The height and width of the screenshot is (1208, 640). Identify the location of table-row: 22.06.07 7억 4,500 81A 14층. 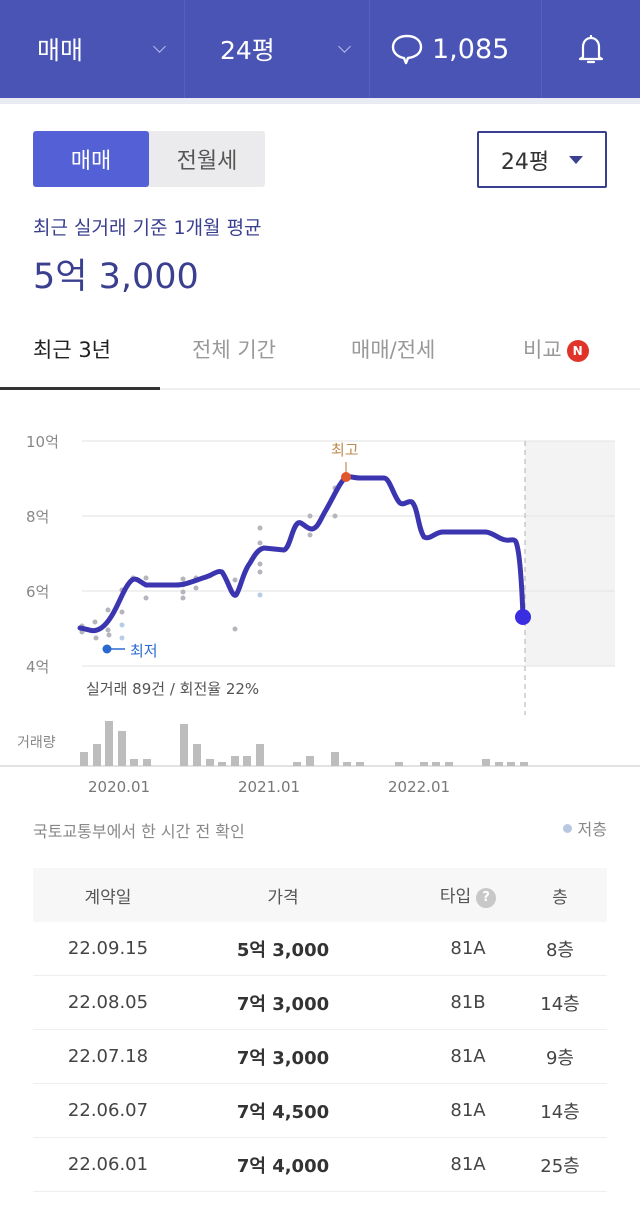
(320, 1111).